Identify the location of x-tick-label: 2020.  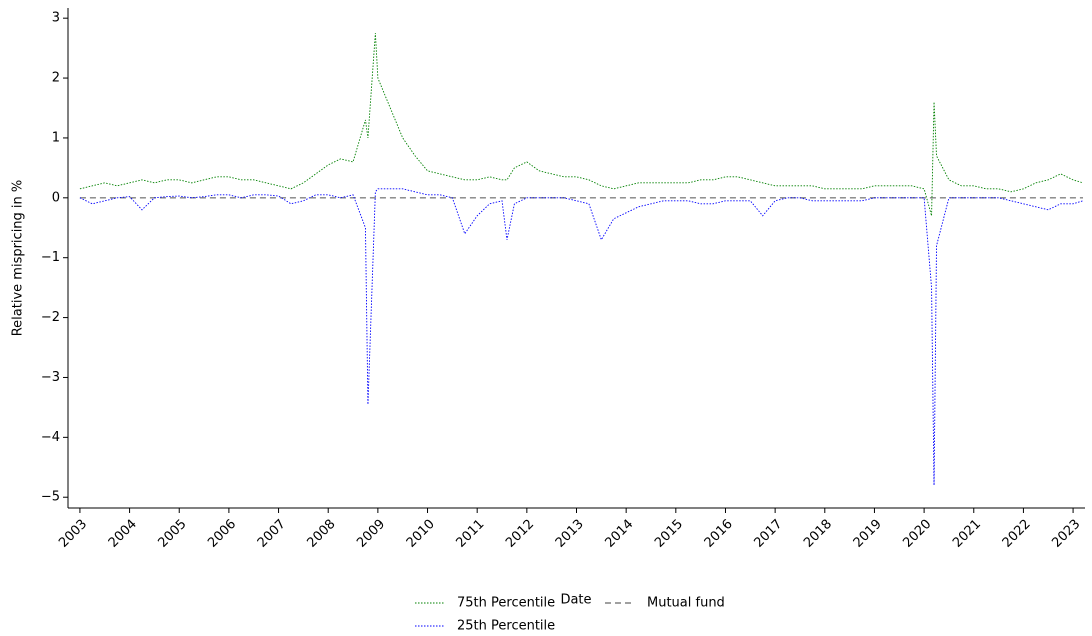
(917, 534).